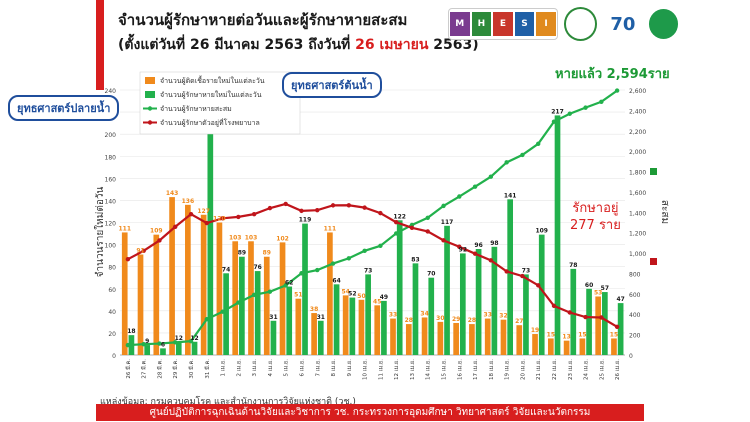 This screenshot has height=422, width=750. What do you see at coordinates (653, 261) in the screenshot?
I see `legend-marker-red` at bounding box center [653, 261].